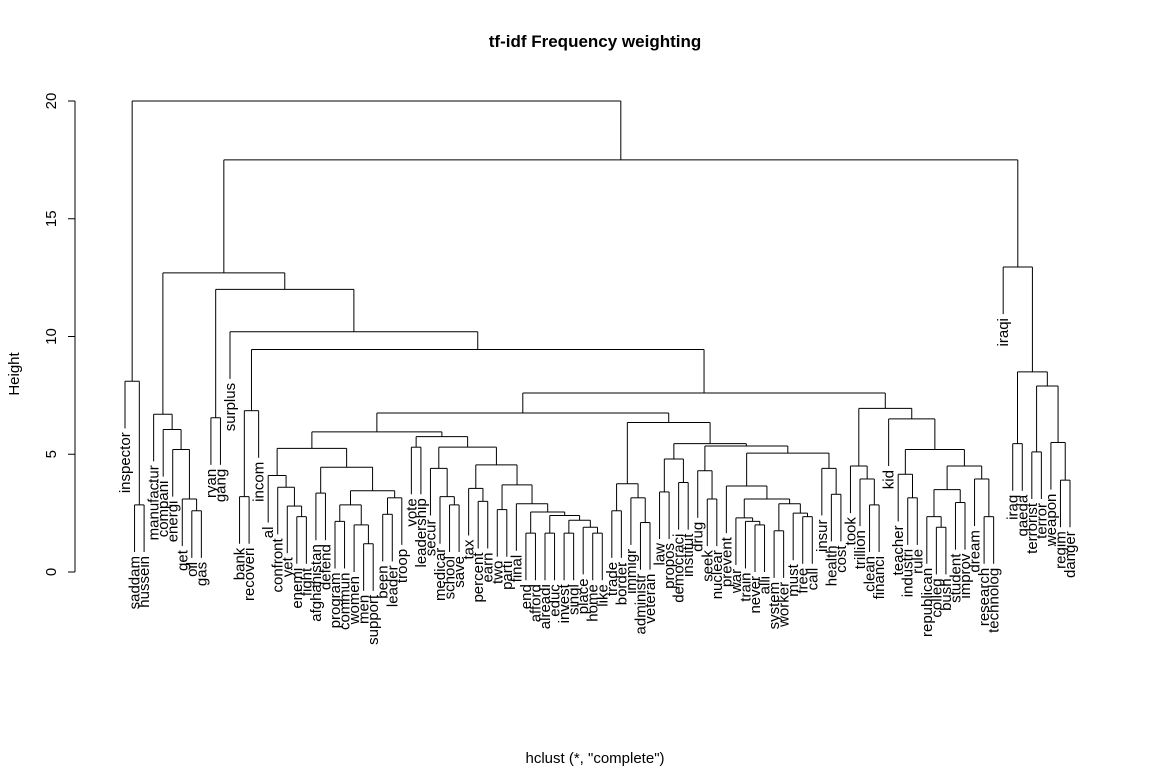 The width and height of the screenshot is (1152, 768). I want to click on leaf-label-republican: republican, so click(927, 602).